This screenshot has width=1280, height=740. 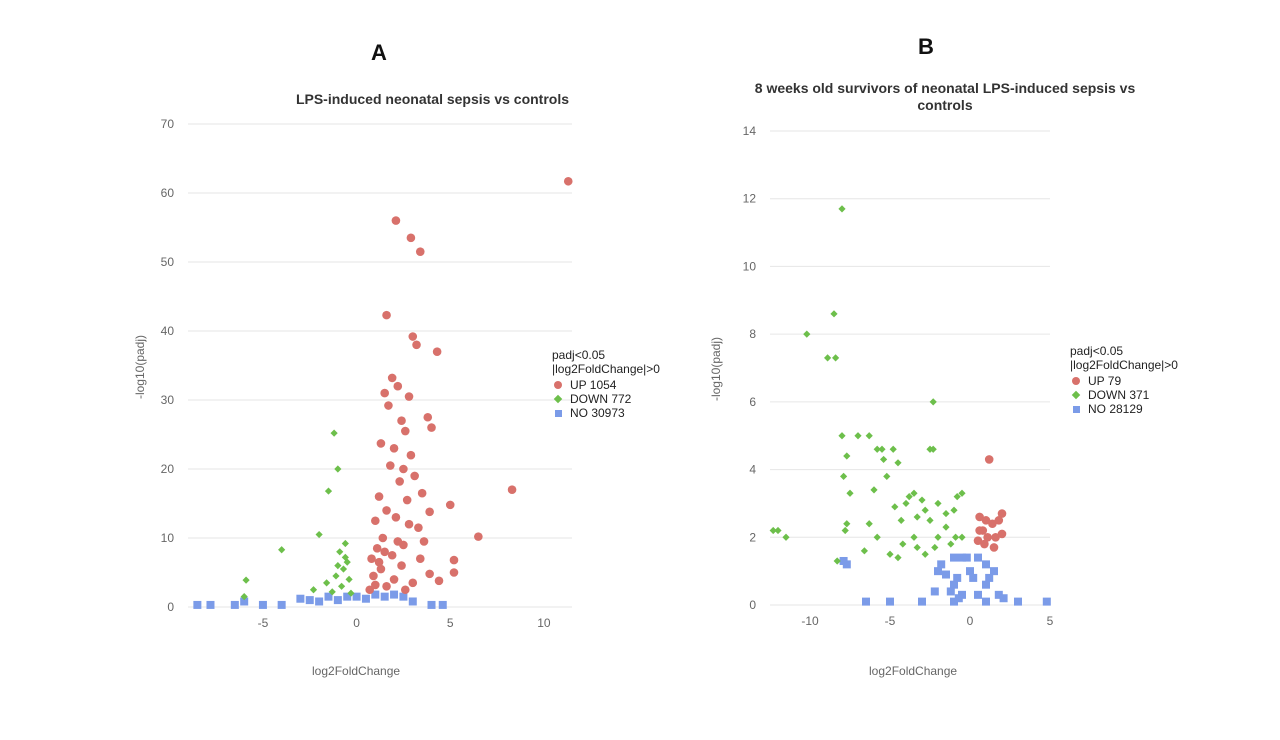 What do you see at coordinates (810, 621) in the screenshot?
I see `x-tick-label-b: -10` at bounding box center [810, 621].